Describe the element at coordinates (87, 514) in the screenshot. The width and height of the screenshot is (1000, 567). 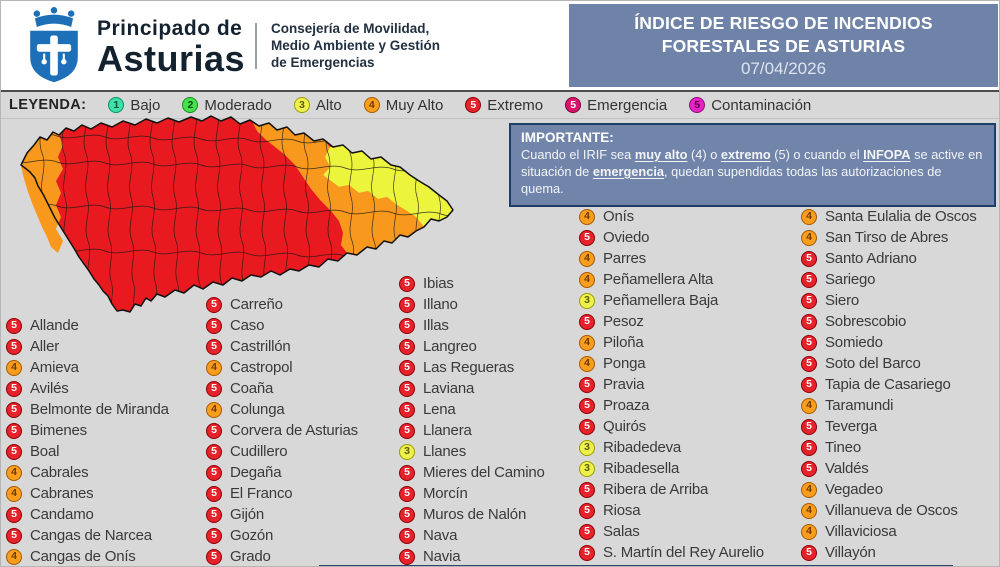
I see `municipality-row: 5 Candamo` at that location.